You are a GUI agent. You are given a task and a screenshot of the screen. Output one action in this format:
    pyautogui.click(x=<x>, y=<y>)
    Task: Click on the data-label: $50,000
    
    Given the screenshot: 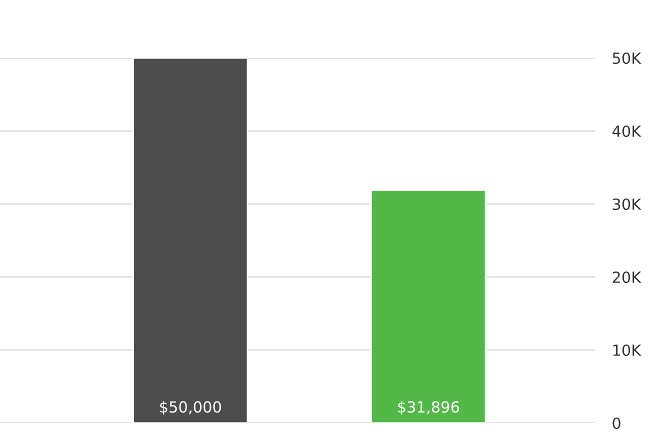 What is the action you would take?
    pyautogui.click(x=190, y=407)
    